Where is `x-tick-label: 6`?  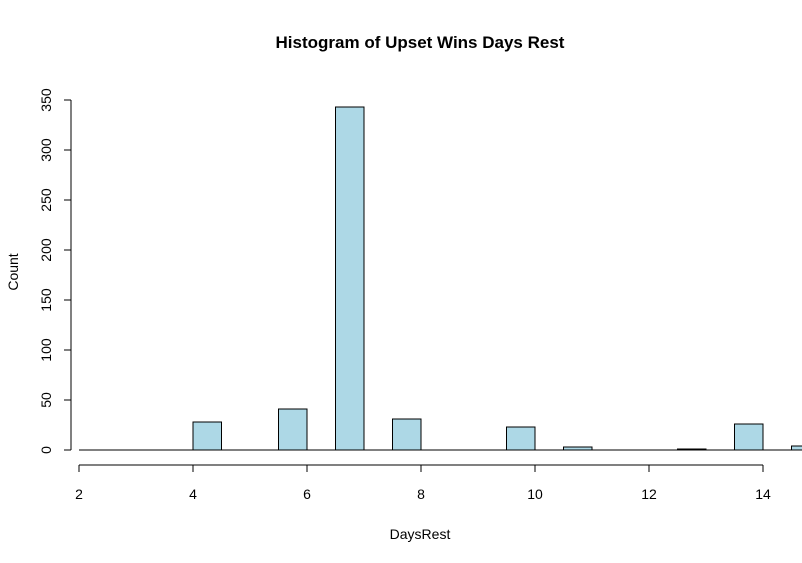
x-tick-label: 6 is located at coordinates (307, 494).